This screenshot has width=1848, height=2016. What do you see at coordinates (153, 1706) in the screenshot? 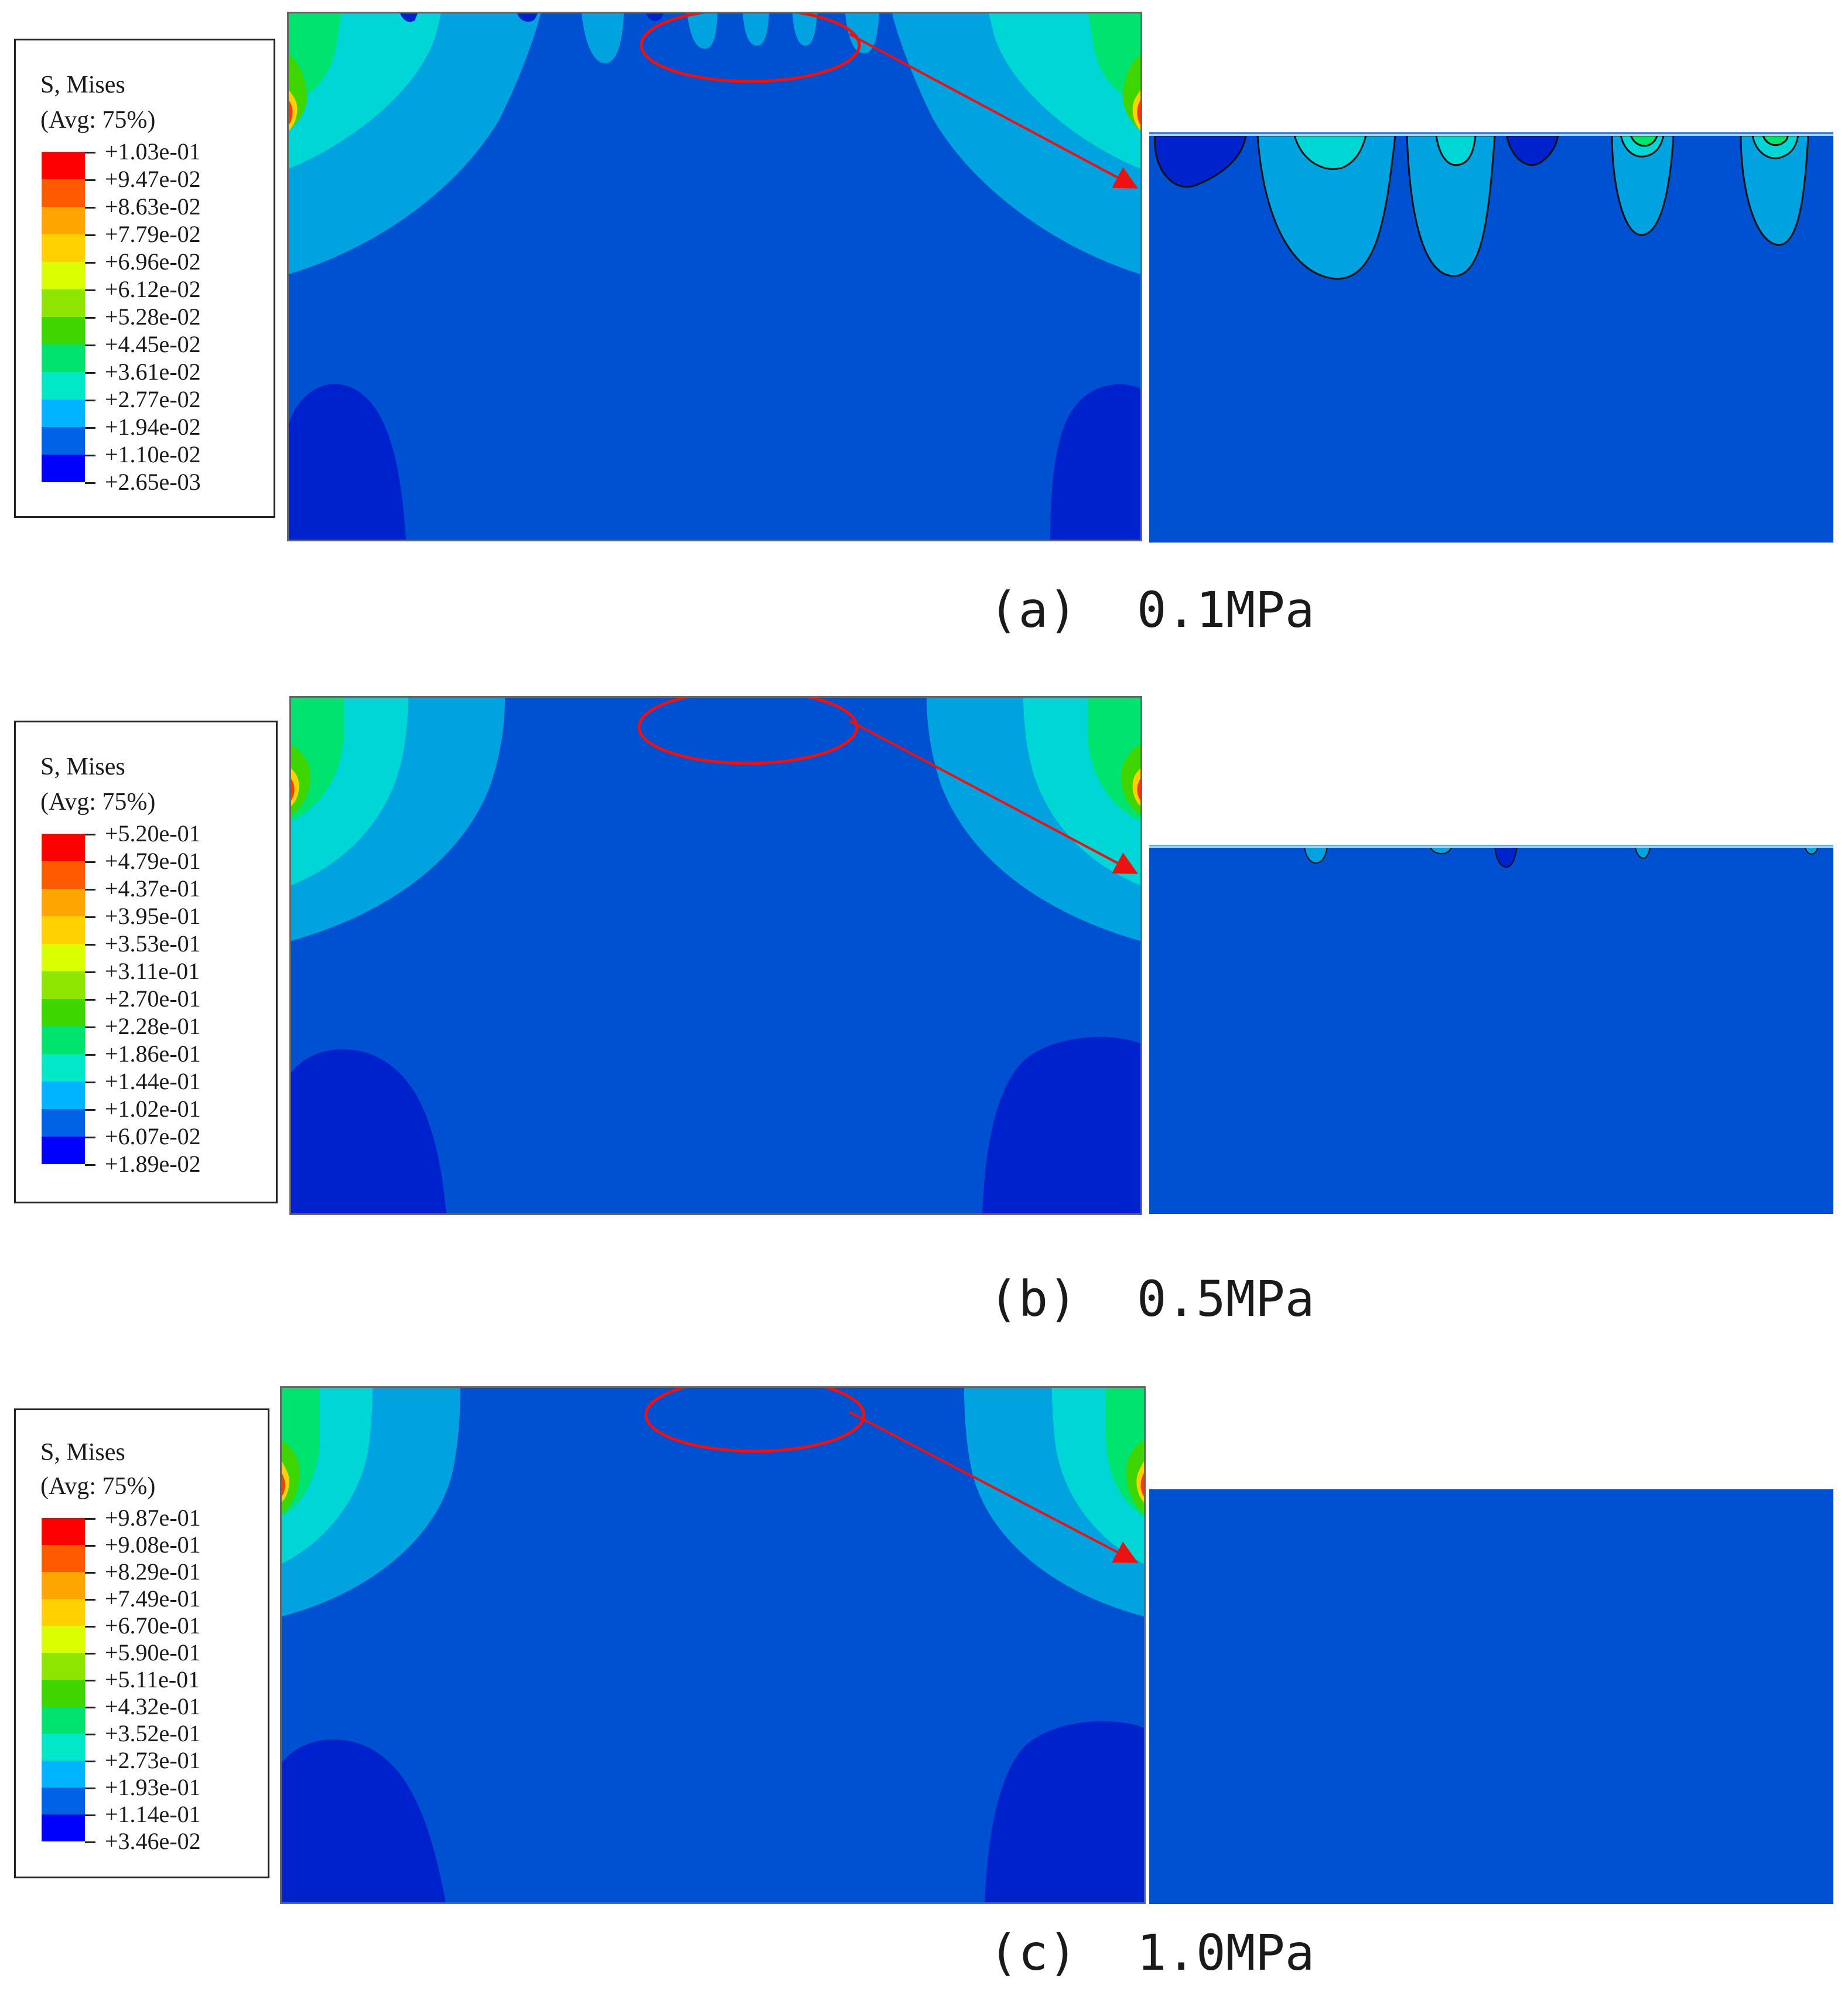
I see `legend-value: +4.32e-01` at bounding box center [153, 1706].